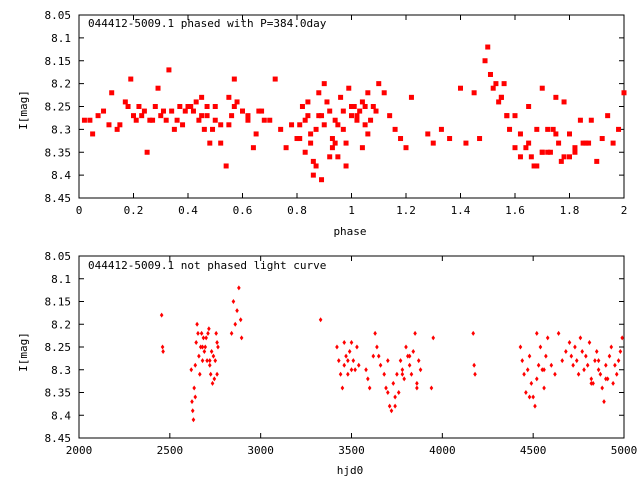 Image resolution: width=640 pixels, height=480 pixels. What do you see at coordinates (58, 302) in the screenshot?
I see `unphased-y-tick-label: 8.15` at bounding box center [58, 302].